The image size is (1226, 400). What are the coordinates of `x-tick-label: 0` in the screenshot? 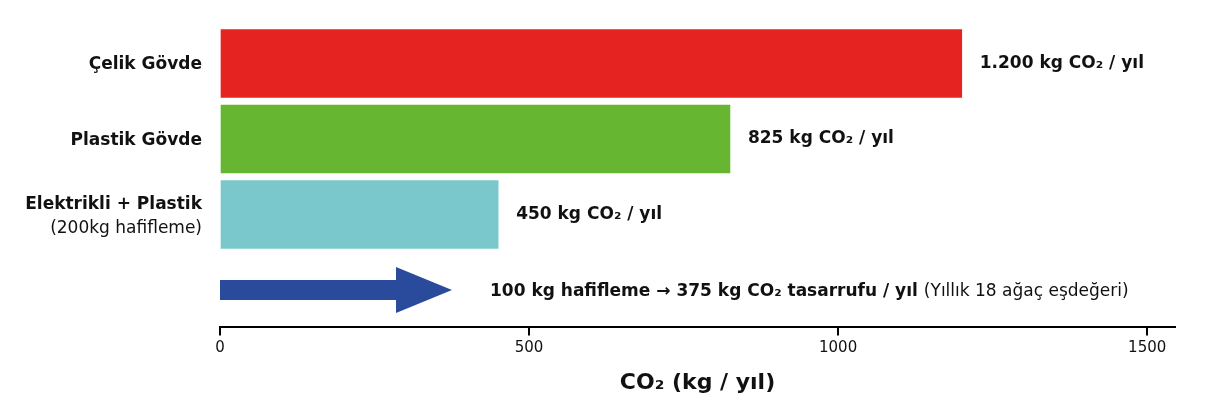 It's located at (220, 347).